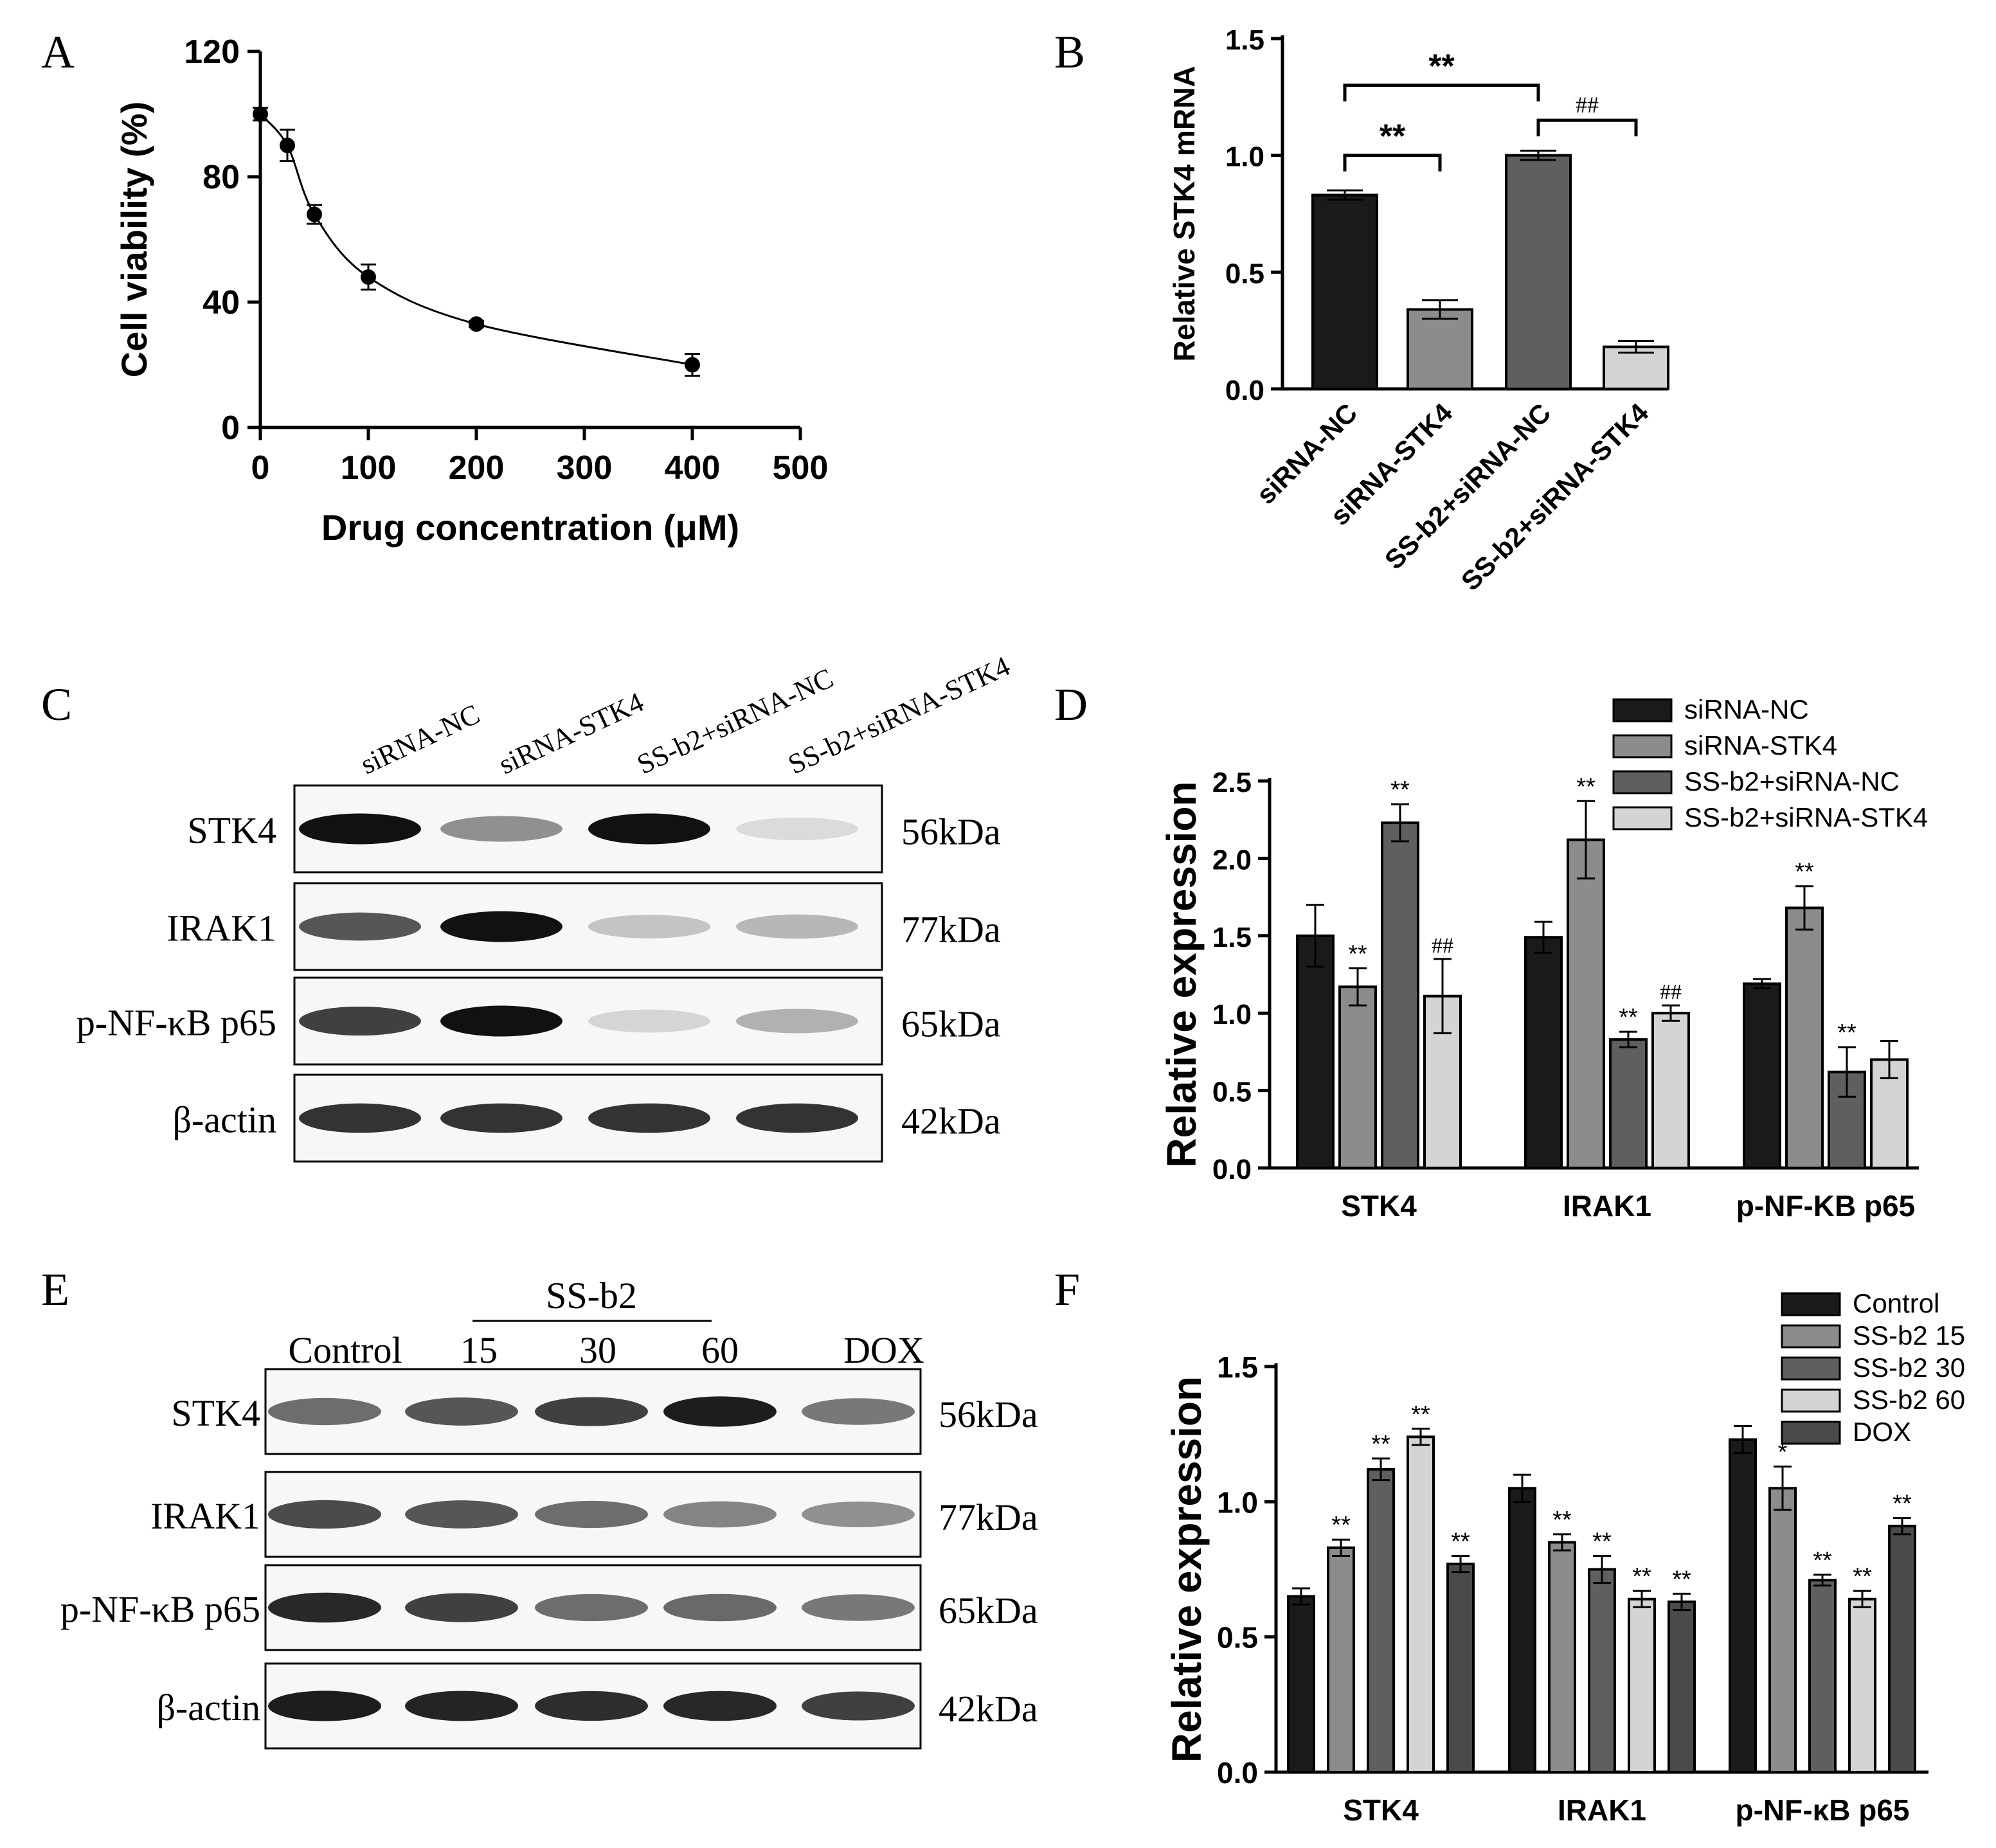 The image size is (1996, 1848). What do you see at coordinates (530, 527) in the screenshot?
I see `x-axis-title: Drug concentration (μM)` at bounding box center [530, 527].